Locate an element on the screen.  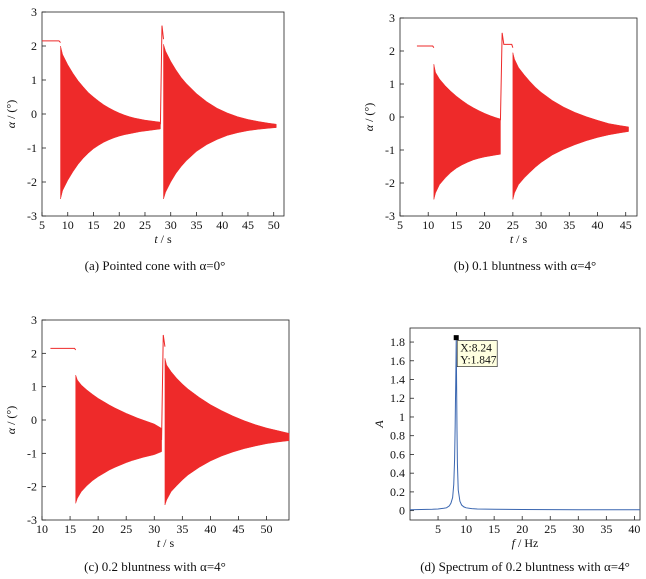
panel-caption: (a) Pointed cone with α=0° is located at coordinates (155, 265).